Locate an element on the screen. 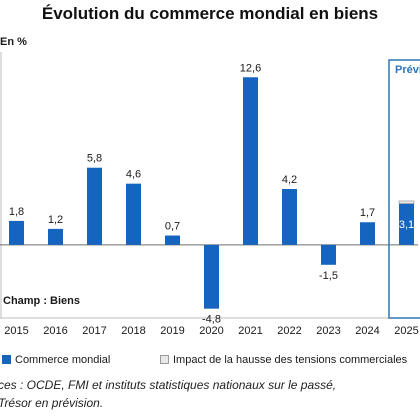 This screenshot has height=420, width=420. x-tick-2025: 2025 is located at coordinates (406, 331).